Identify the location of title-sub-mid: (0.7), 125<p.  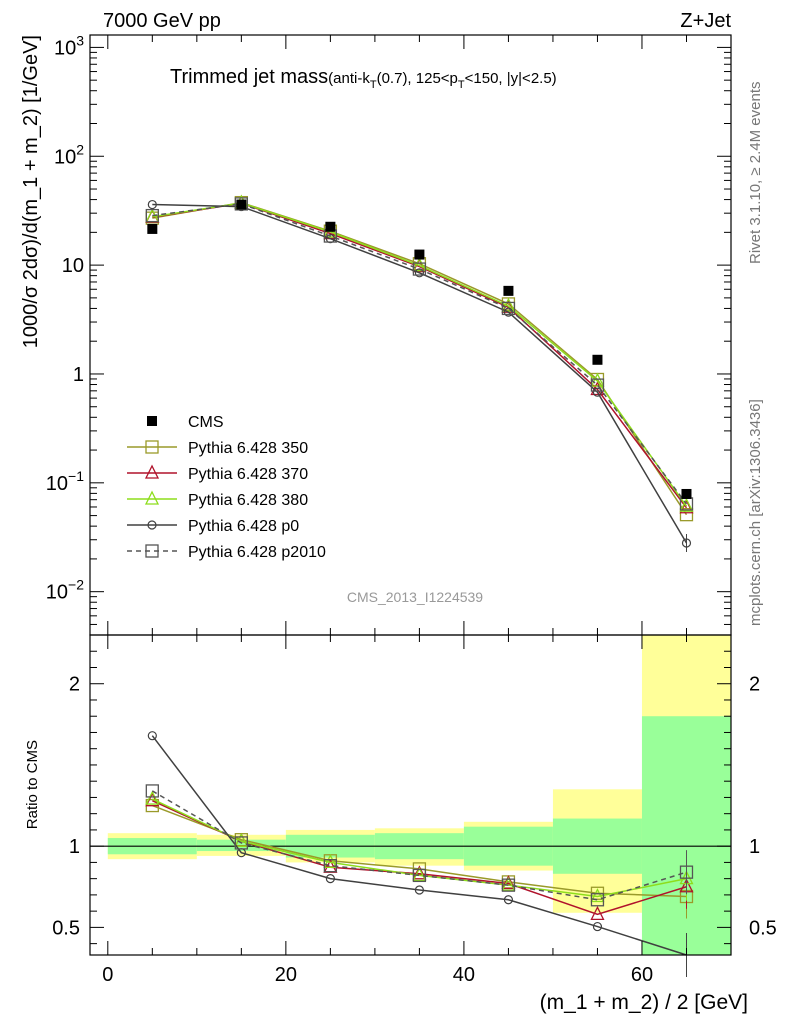
(417, 78).